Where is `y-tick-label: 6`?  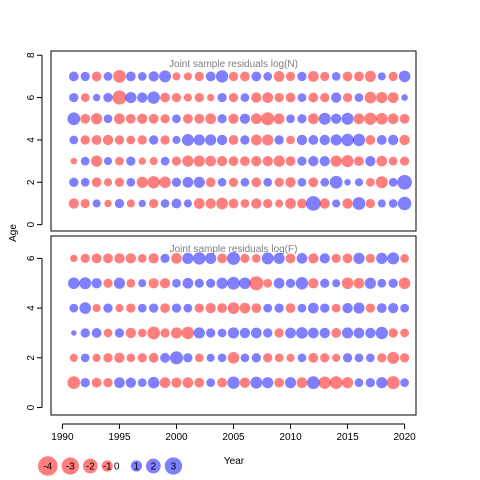 y-tick-label: 6 is located at coordinates (31, 258).